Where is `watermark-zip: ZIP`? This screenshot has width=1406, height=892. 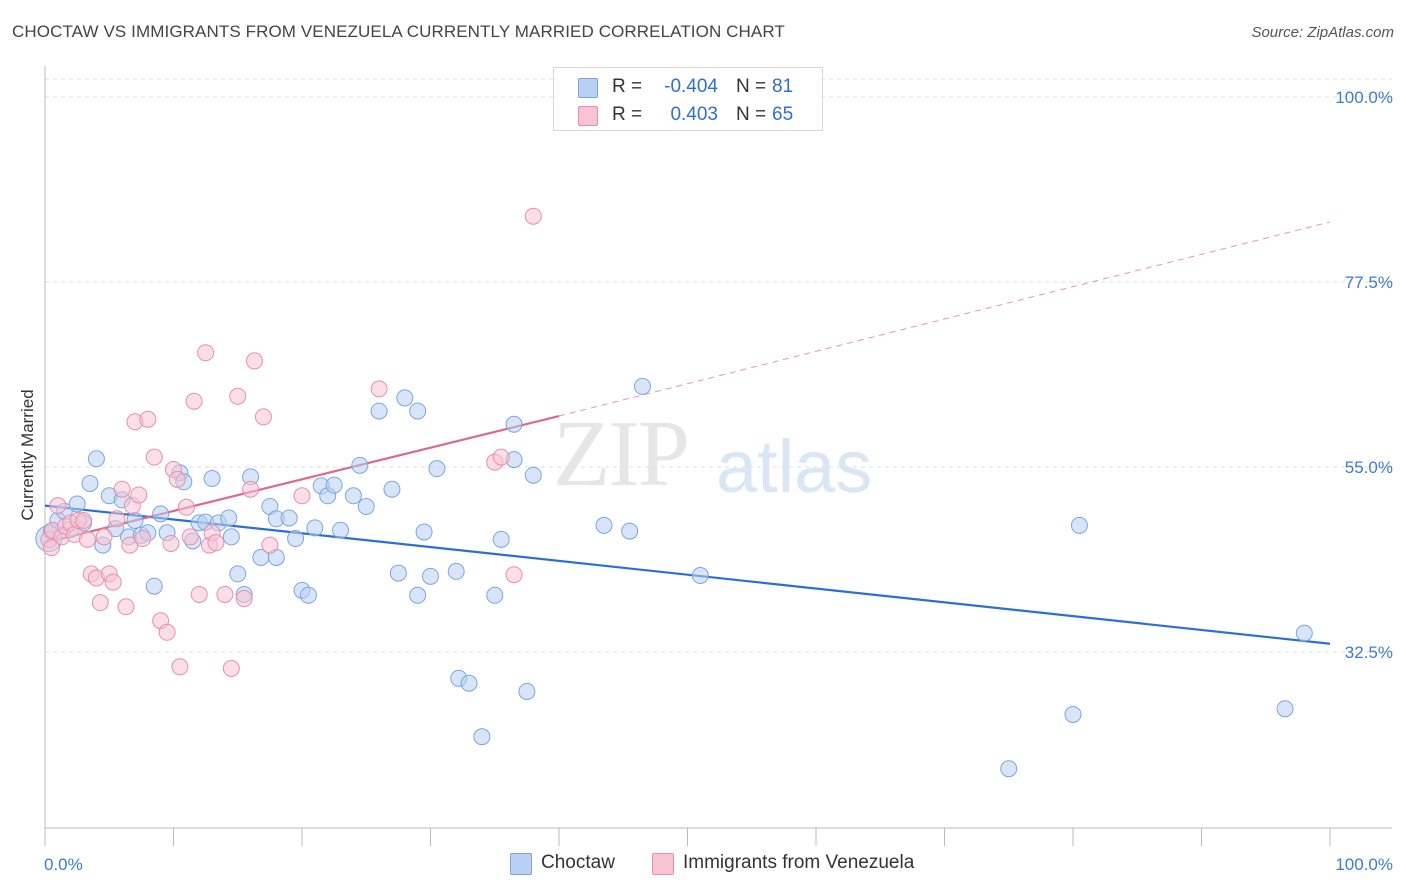 watermark-zip: ZIP is located at coordinates (621, 454).